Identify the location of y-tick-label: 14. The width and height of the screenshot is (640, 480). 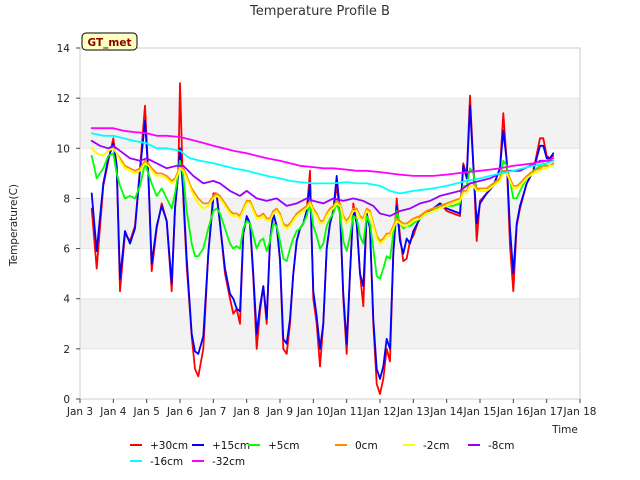
(64, 49).